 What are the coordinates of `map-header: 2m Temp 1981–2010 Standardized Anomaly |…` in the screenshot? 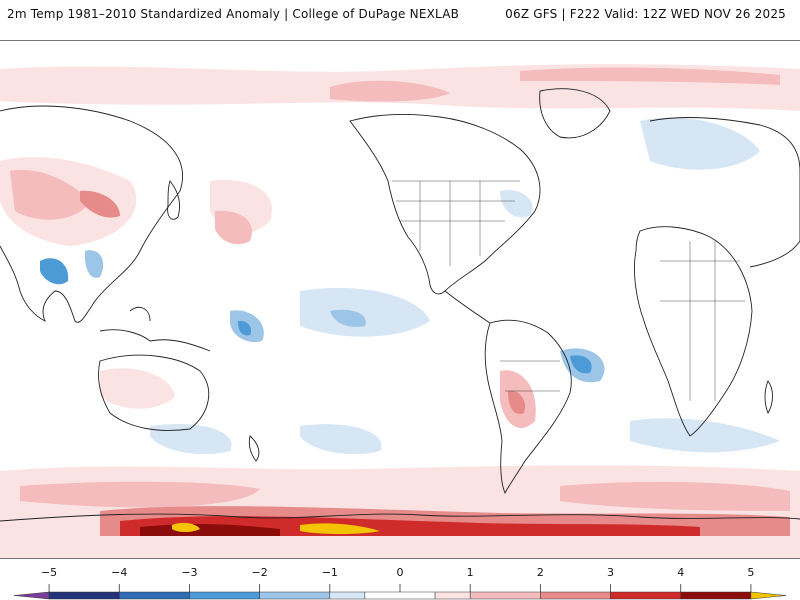 It's located at (400, 19).